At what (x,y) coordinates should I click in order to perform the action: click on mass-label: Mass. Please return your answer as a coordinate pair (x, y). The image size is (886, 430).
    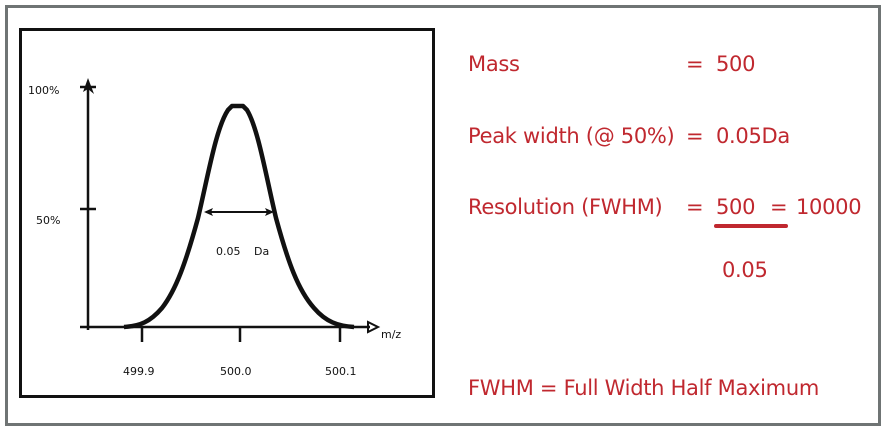
    Looking at the image, I should click on (494, 64).